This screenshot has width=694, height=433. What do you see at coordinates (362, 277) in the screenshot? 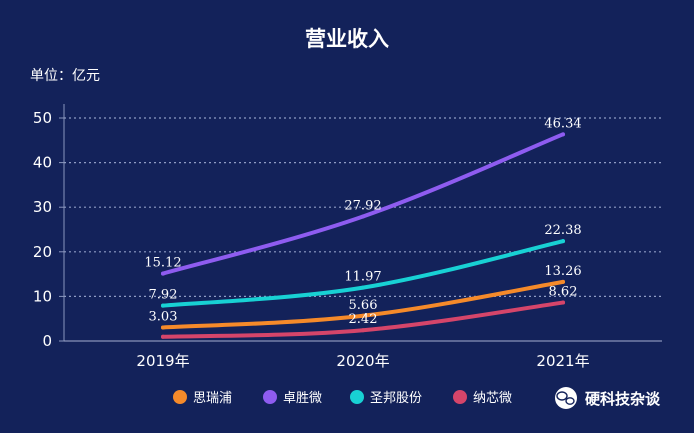
I see `data-label: 11.97` at bounding box center [362, 277].